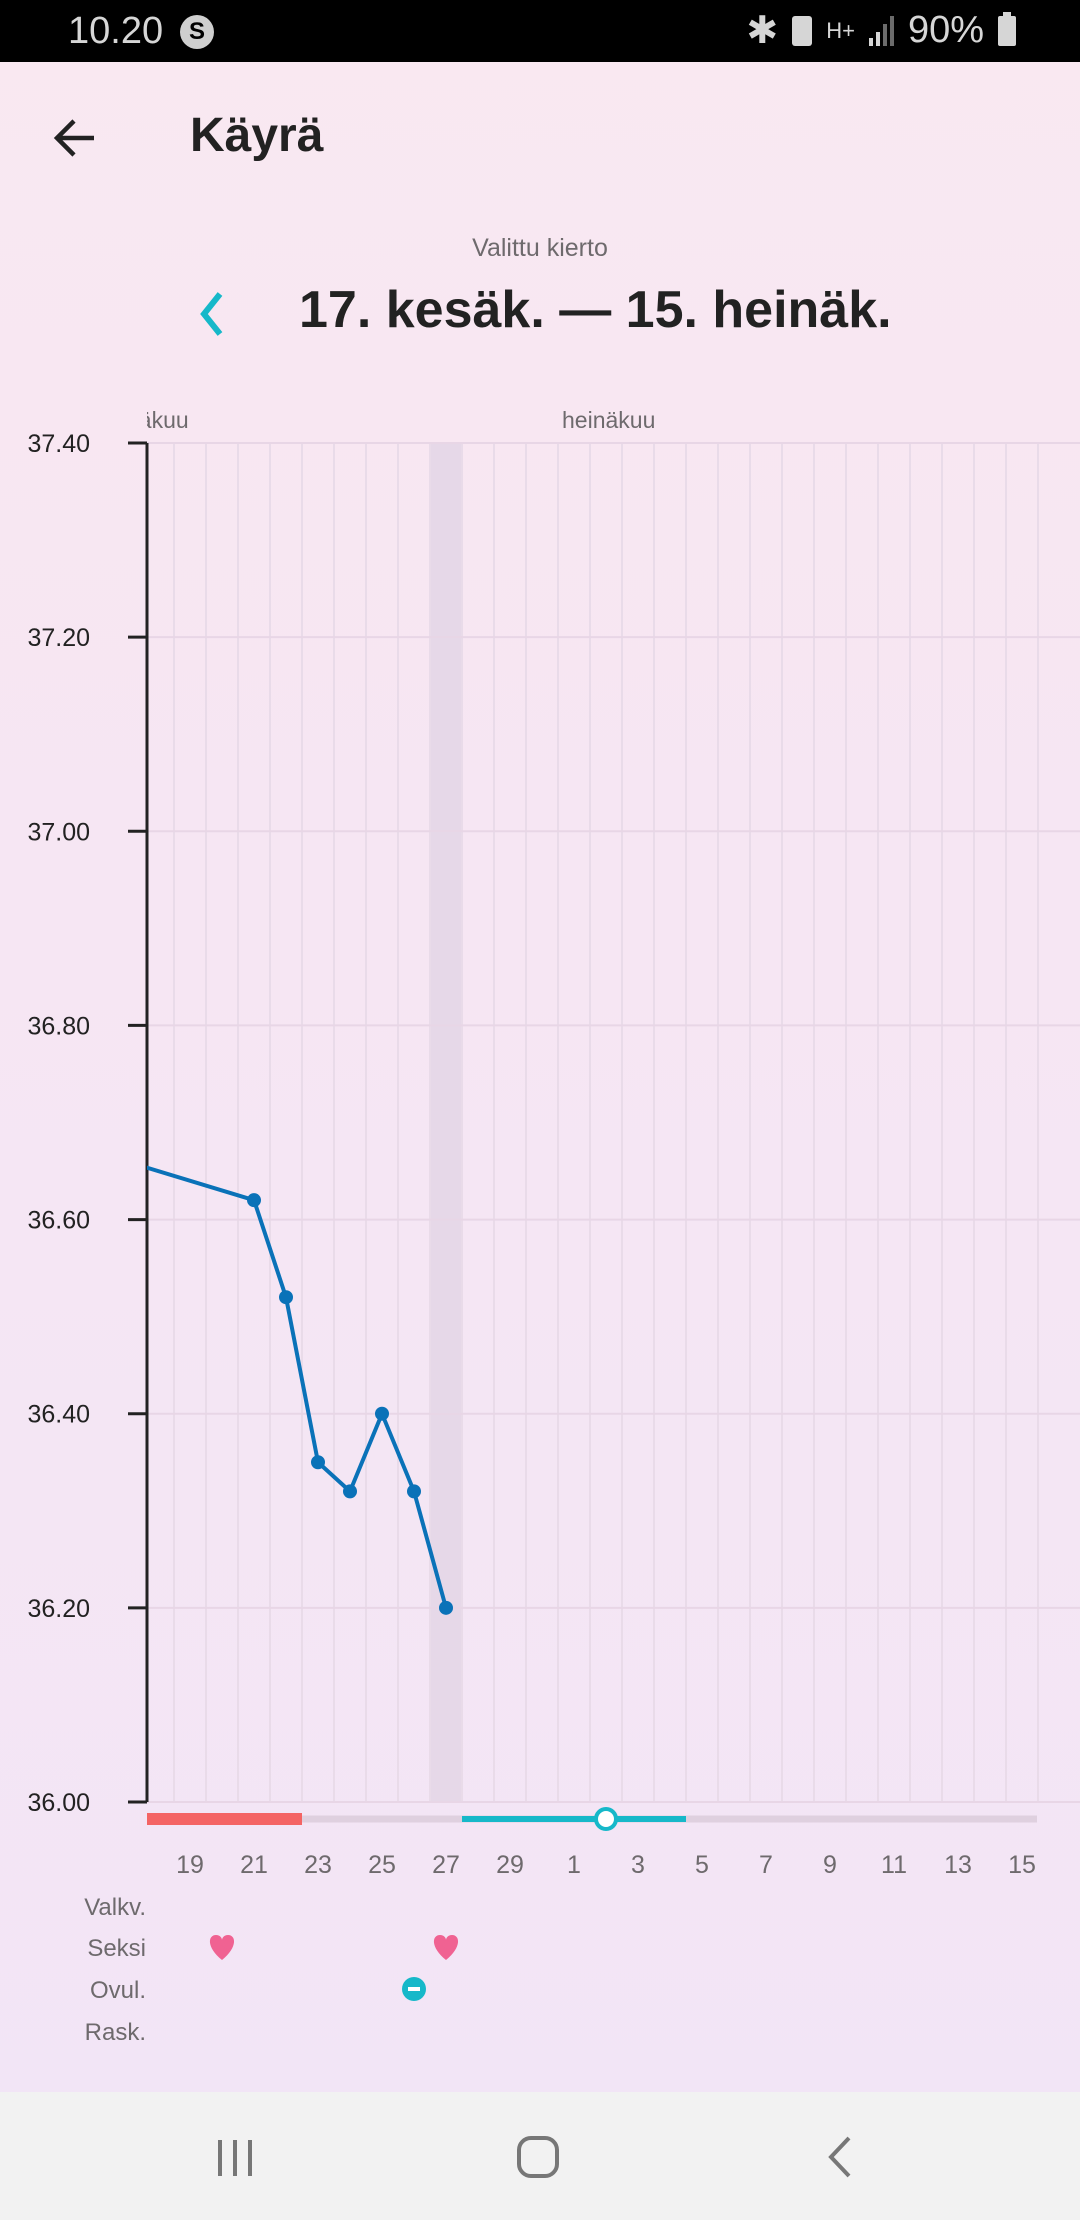 The width and height of the screenshot is (1080, 2220). Describe the element at coordinates (224, 1819) in the screenshot. I see `period-bar` at that location.